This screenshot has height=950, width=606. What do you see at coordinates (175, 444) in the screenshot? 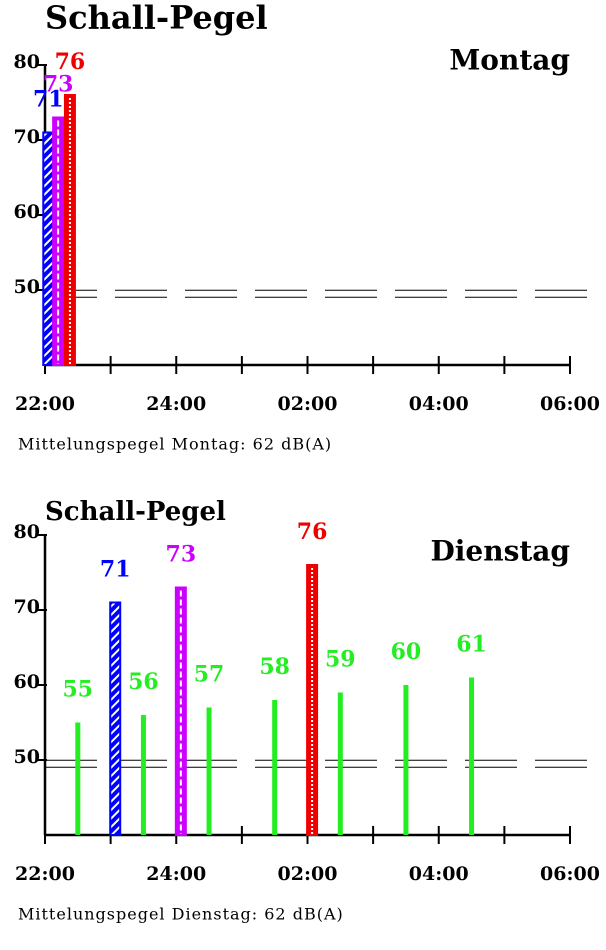
I see `note: Mittelungspegel Montag: 62 dB(A)` at bounding box center [175, 444].